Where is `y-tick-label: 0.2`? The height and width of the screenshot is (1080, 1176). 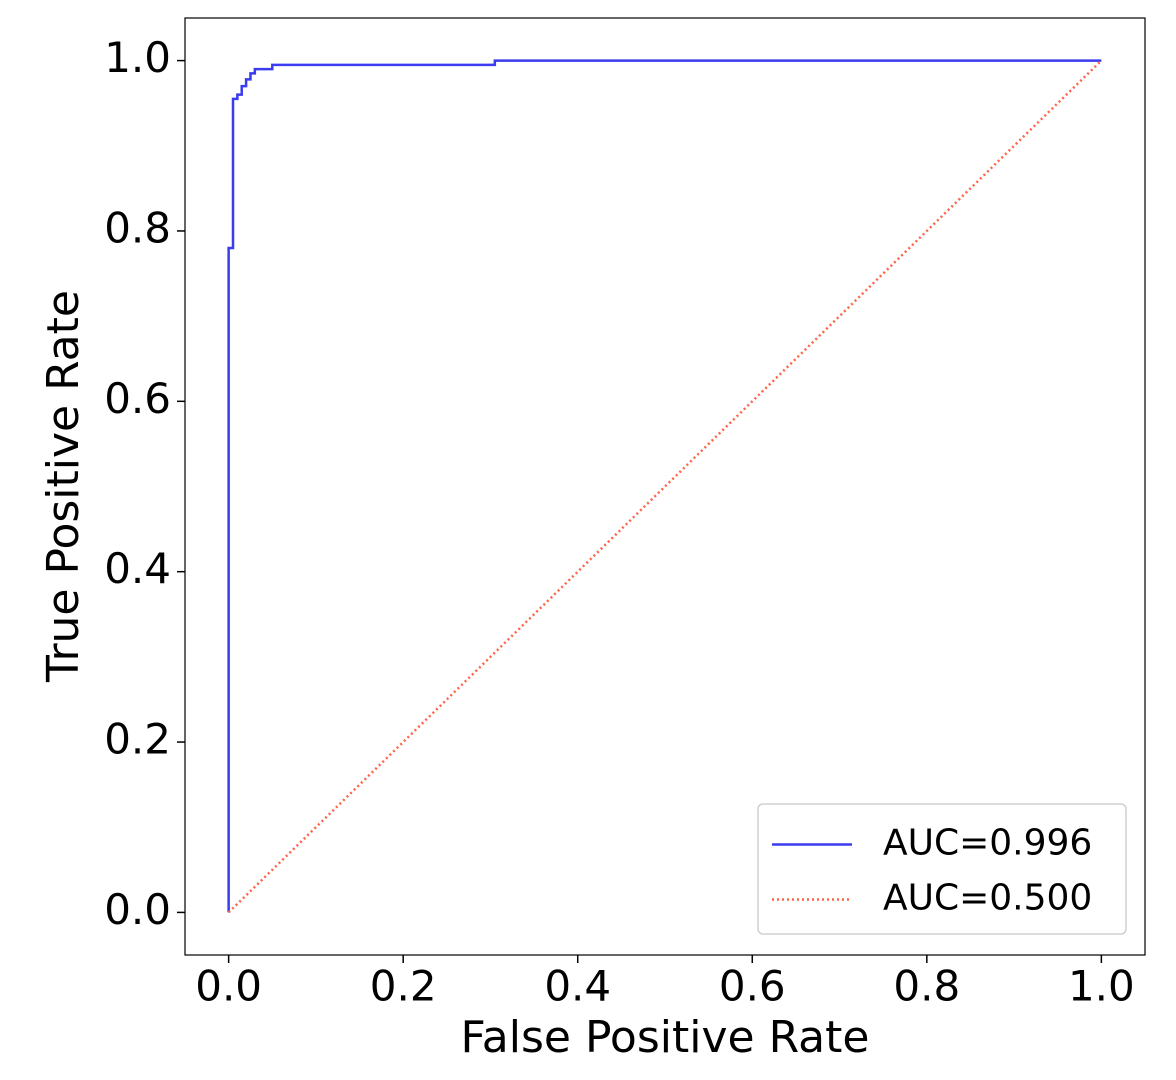 y-tick-label: 0.2 is located at coordinates (137, 739).